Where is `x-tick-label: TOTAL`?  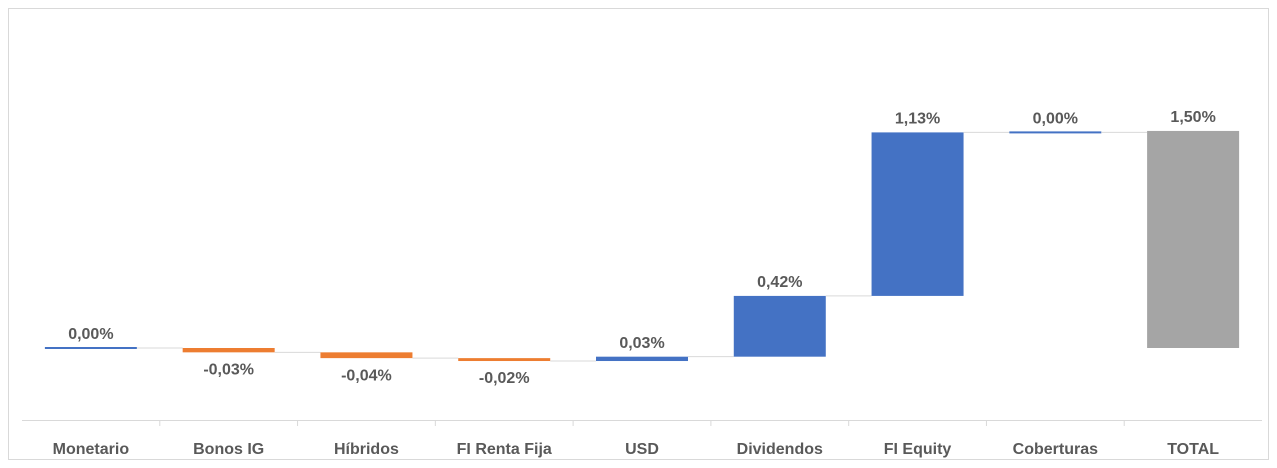
x-tick-label: TOTAL is located at coordinates (1193, 449).